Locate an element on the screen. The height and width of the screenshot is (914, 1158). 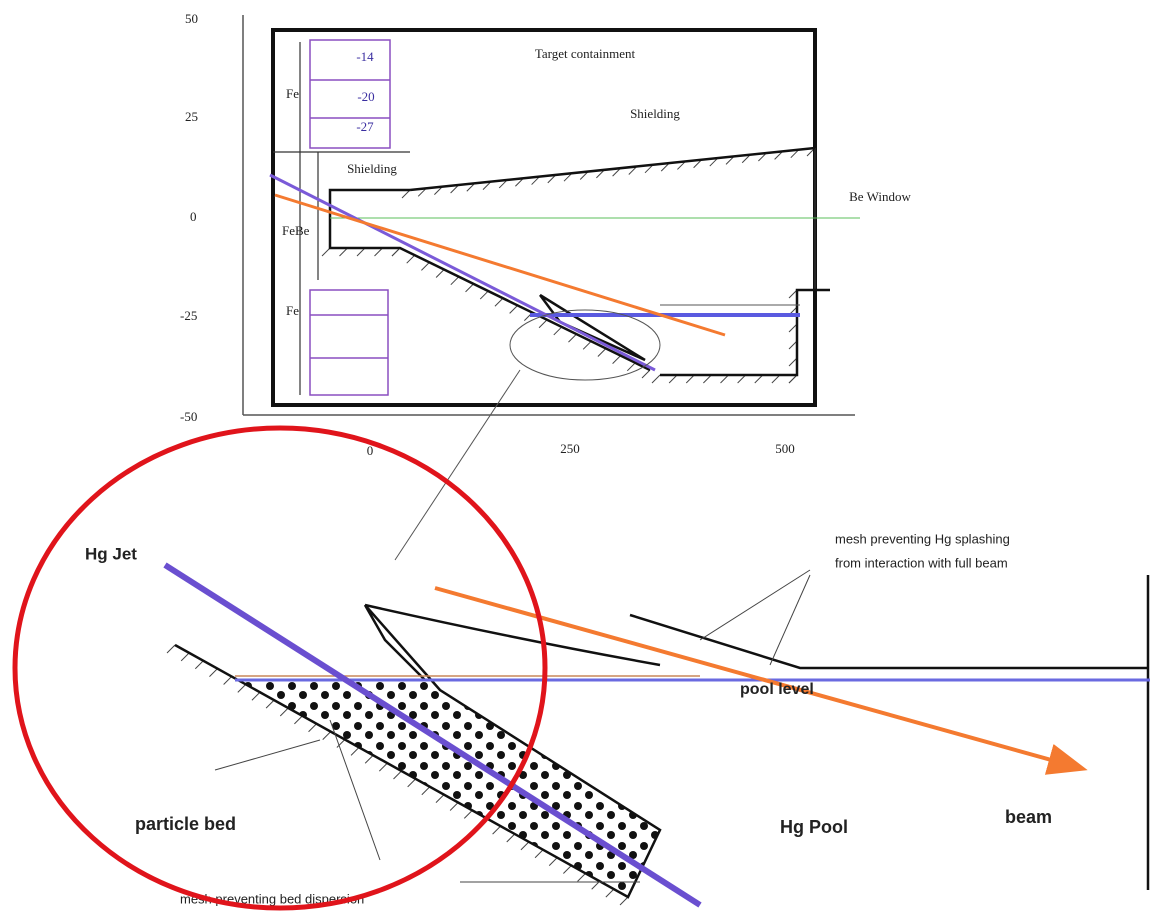
label: Hg Jet is located at coordinates (111, 553).